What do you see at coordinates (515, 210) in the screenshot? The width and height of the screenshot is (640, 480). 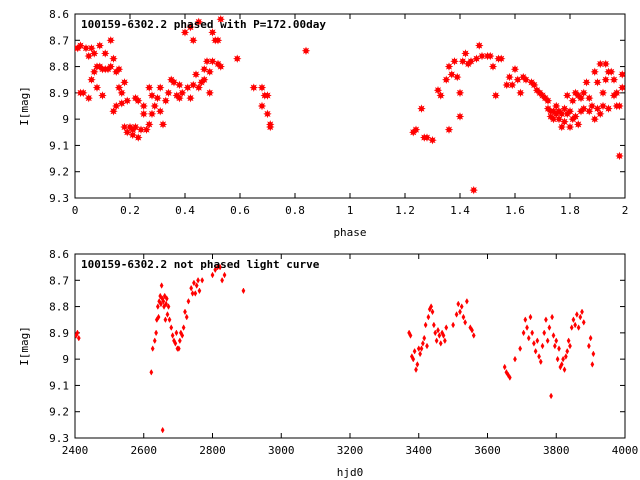 I see `x-tick-label: 1.6` at bounding box center [515, 210].